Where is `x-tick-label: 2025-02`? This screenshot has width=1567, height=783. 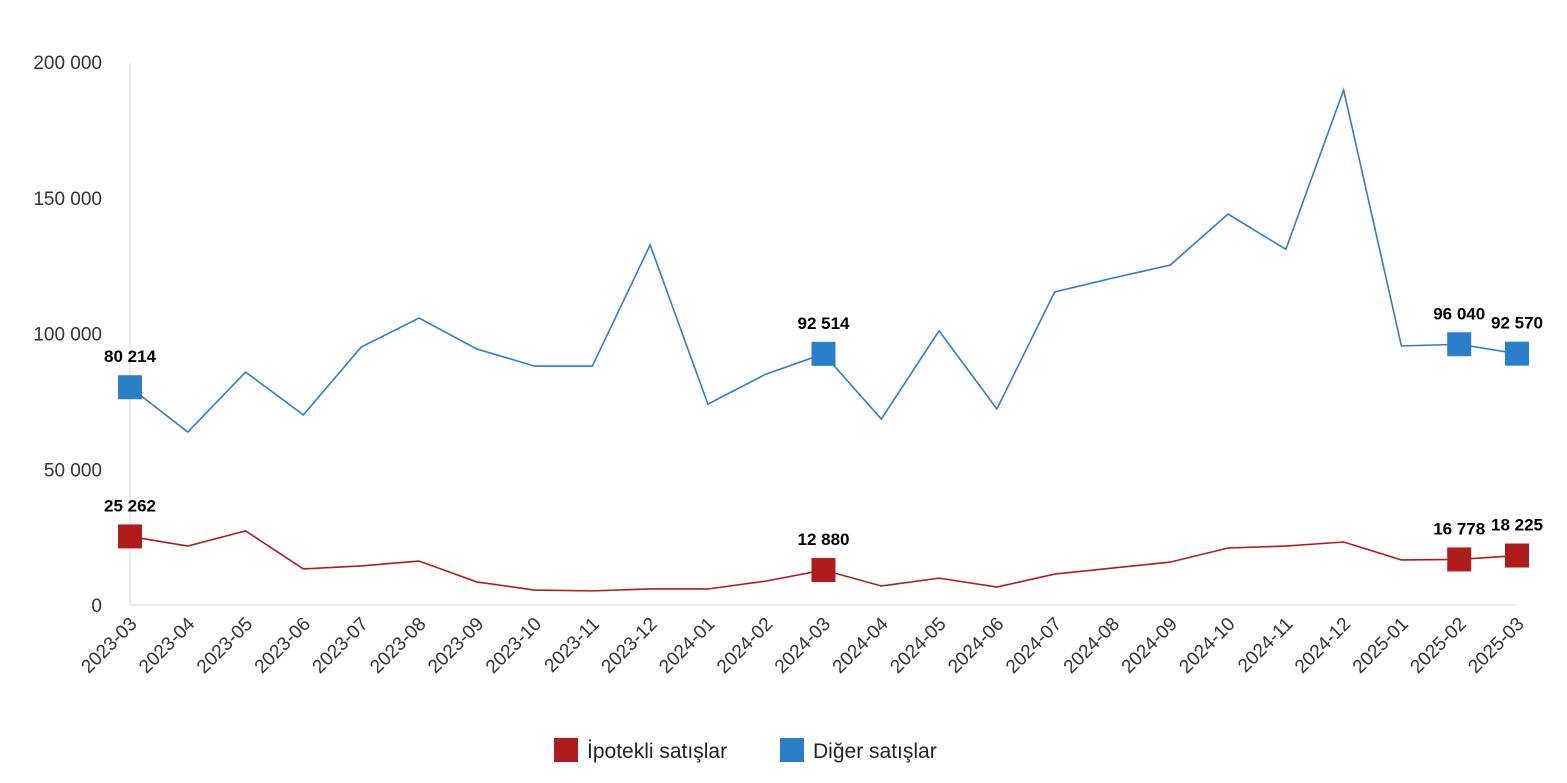
x-tick-label: 2025-02 is located at coordinates (1439, 646).